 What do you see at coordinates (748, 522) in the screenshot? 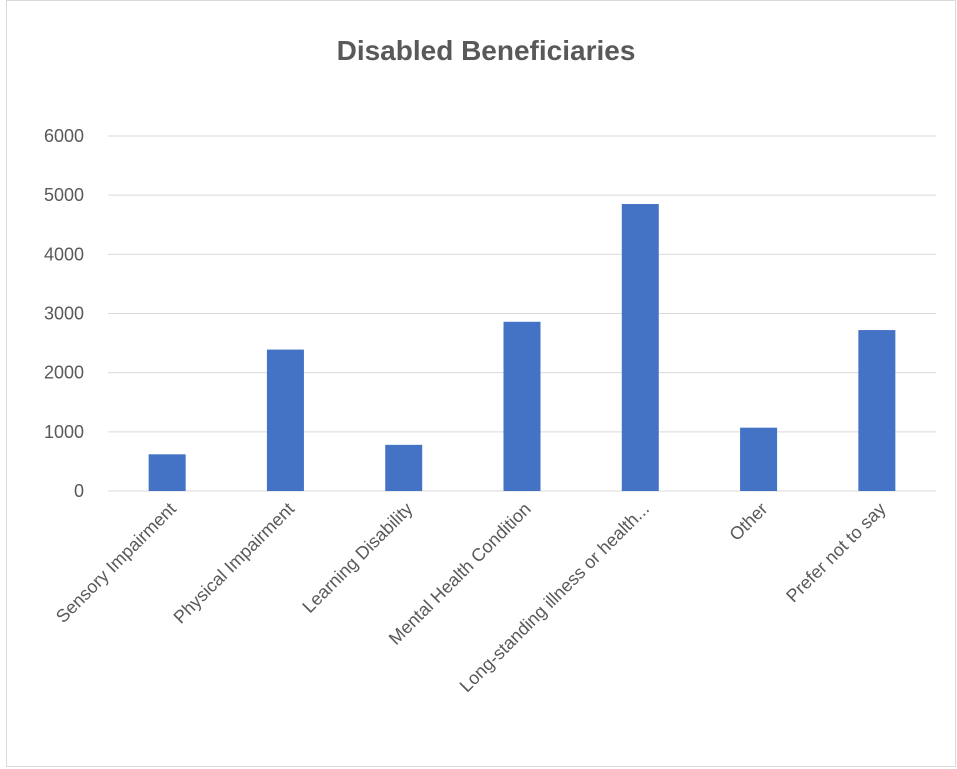
I see `x-category-label: Other` at bounding box center [748, 522].